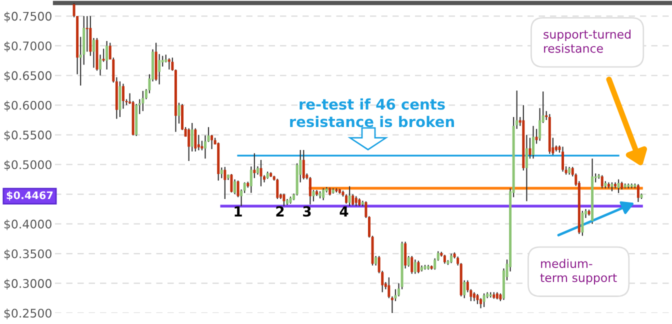  I want to click on y-tick-label: $0.6000, so click(28, 106).